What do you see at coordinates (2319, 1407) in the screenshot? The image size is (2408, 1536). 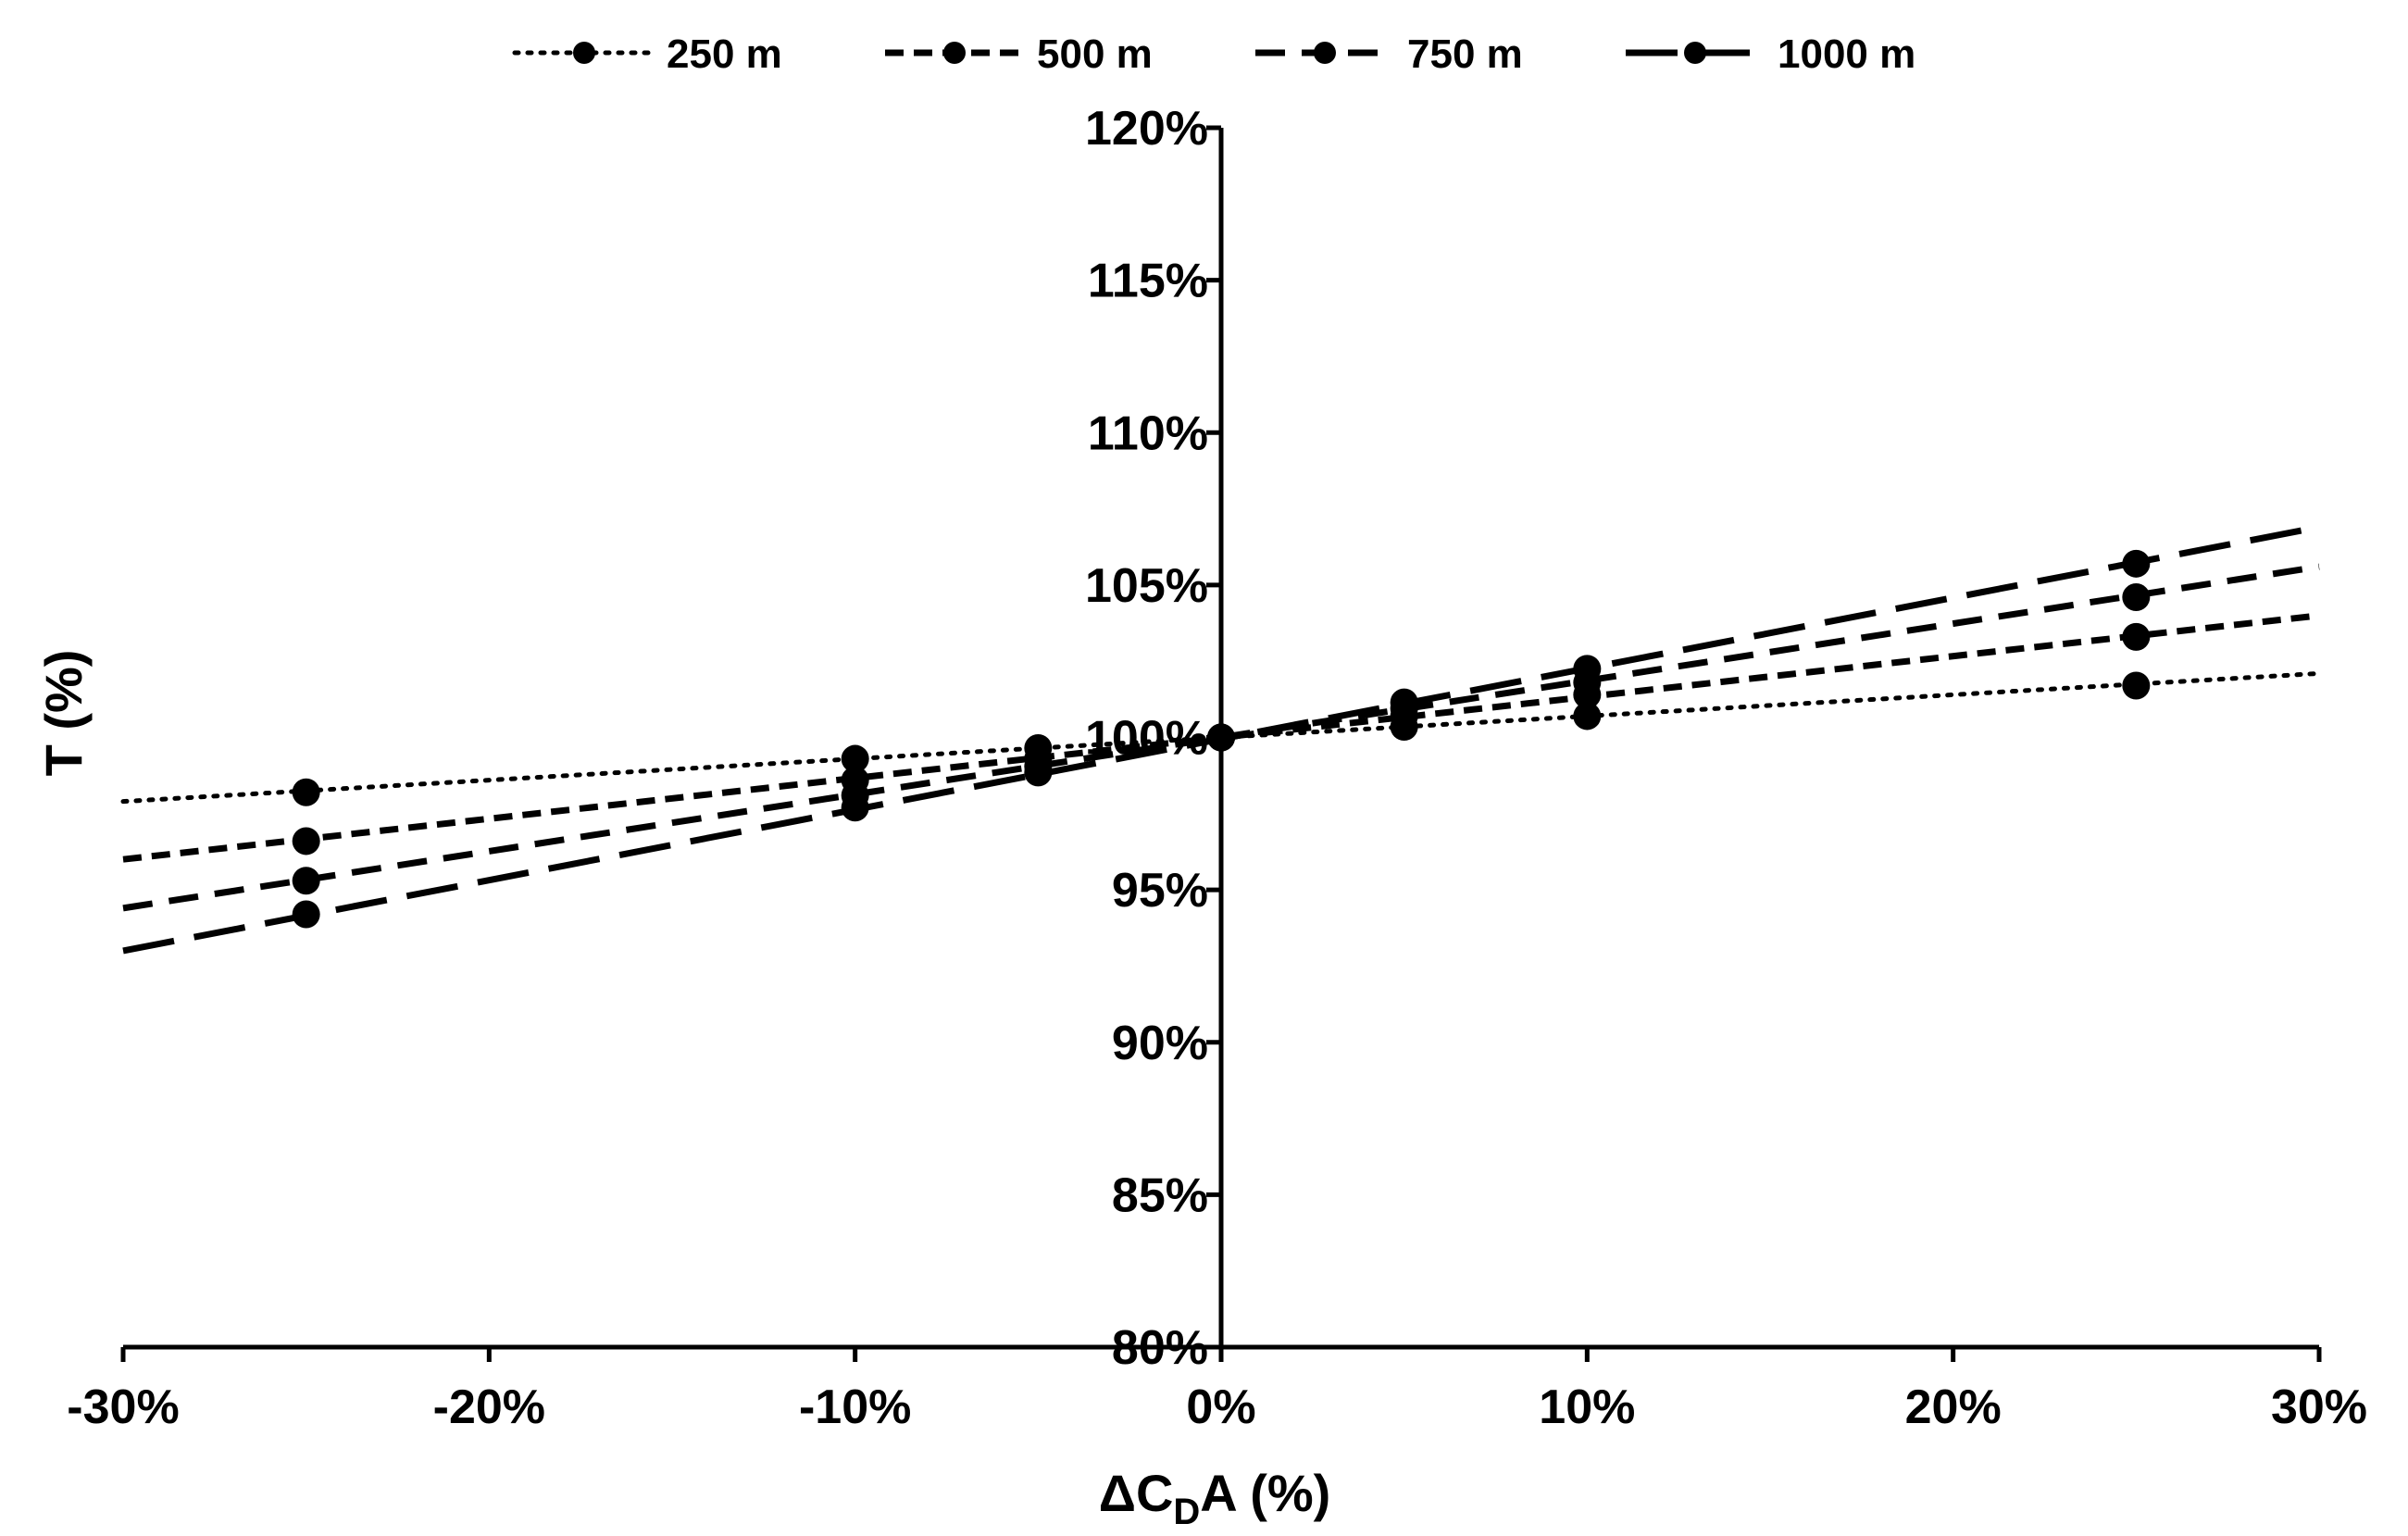 I see `x-tick-label: 30%` at bounding box center [2319, 1407].